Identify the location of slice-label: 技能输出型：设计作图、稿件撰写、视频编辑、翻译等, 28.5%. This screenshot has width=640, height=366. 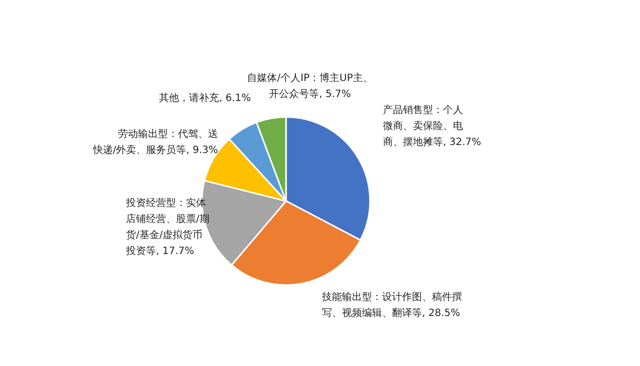
(391, 305).